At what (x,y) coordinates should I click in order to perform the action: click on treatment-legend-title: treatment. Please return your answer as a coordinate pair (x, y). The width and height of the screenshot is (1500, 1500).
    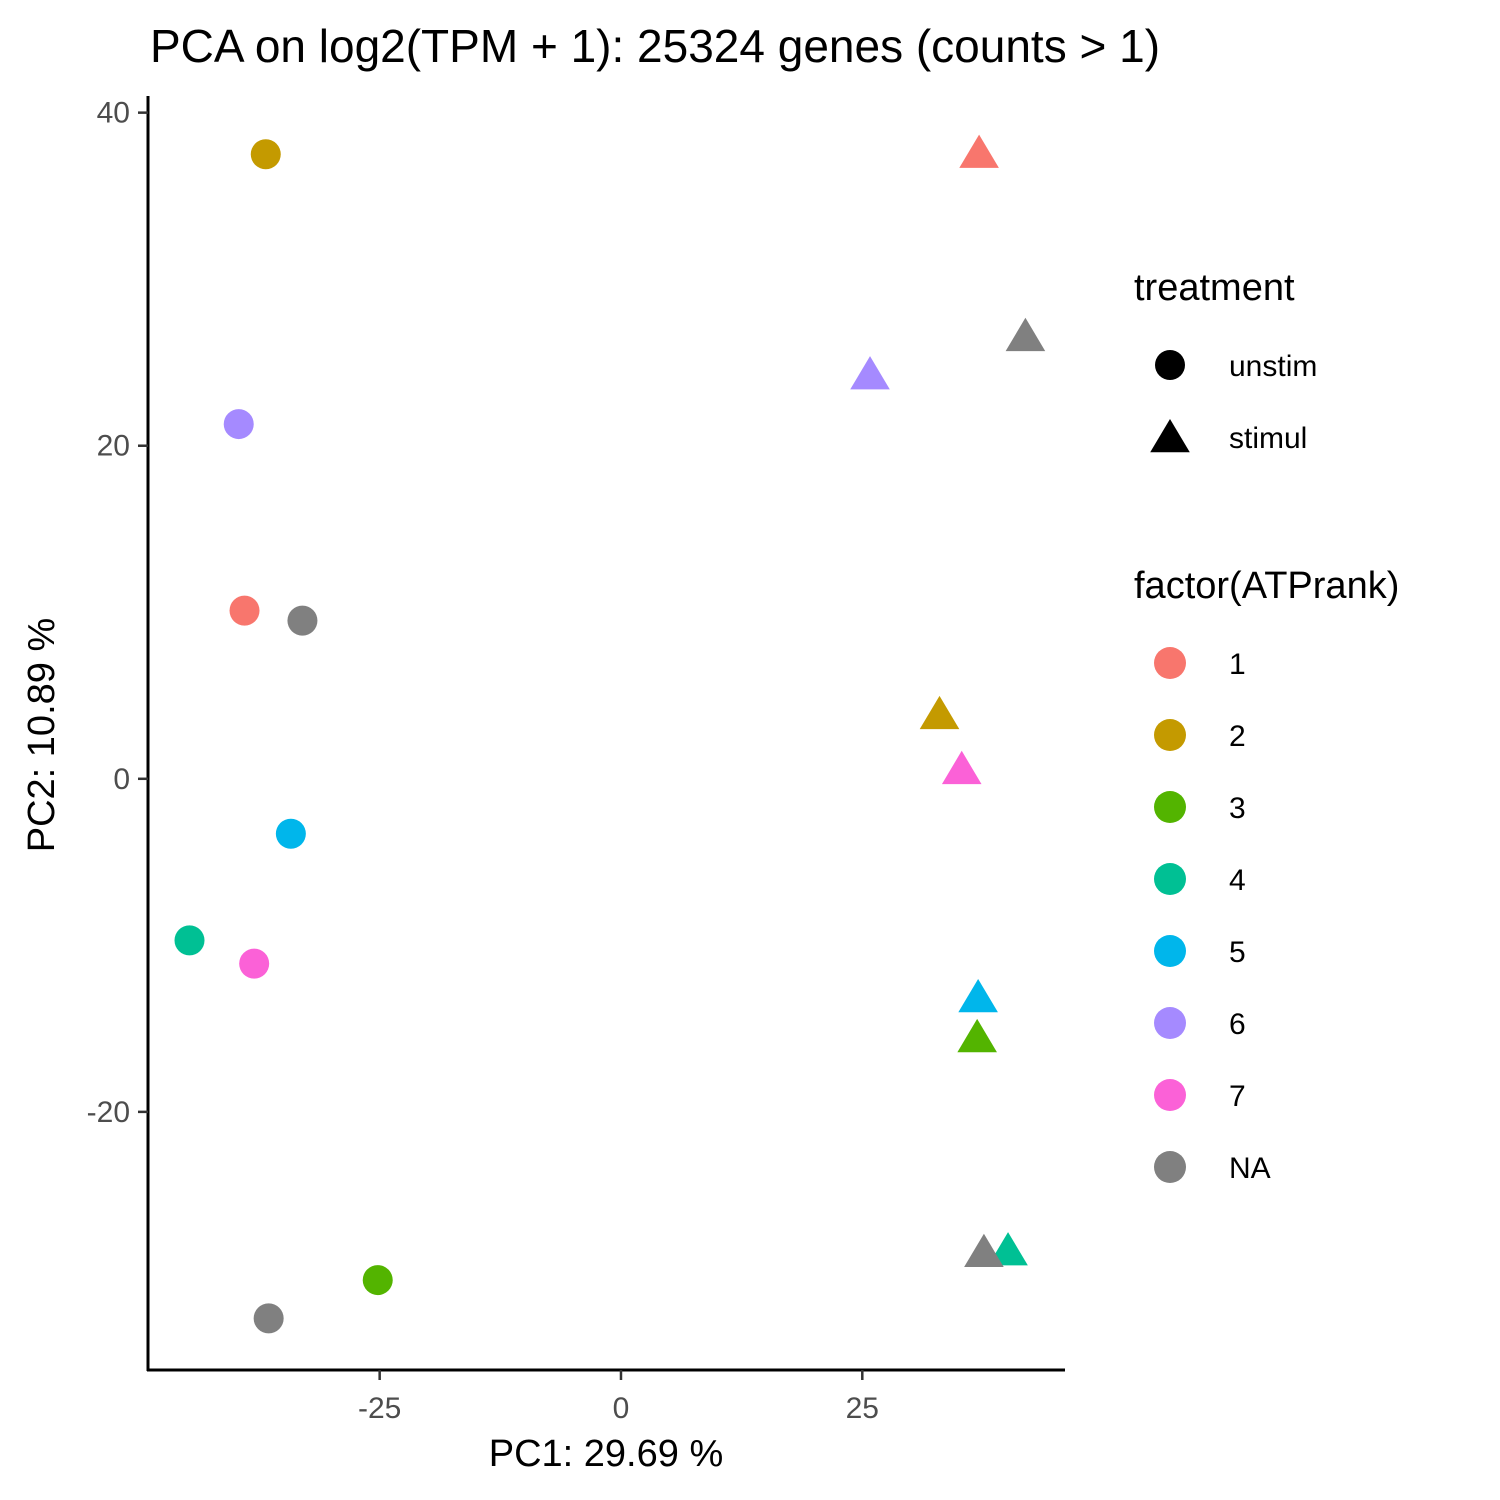
    Looking at the image, I should click on (1214, 288).